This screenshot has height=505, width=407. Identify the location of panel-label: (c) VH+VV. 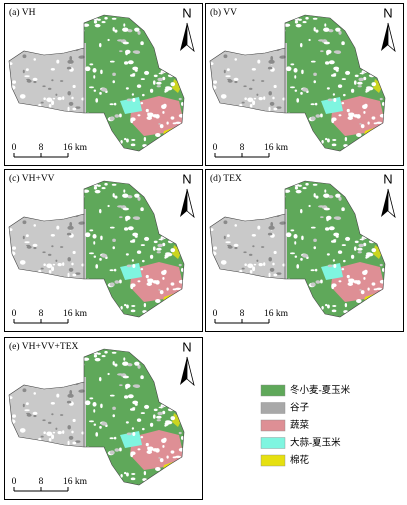
(32, 178).